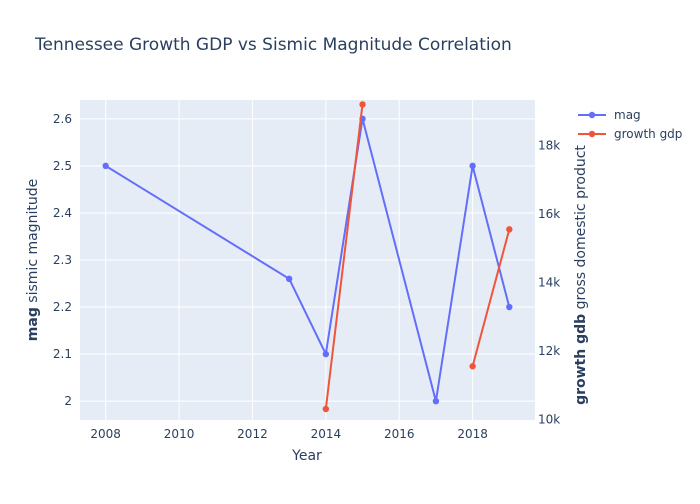 The image size is (700, 504). What do you see at coordinates (549, 214) in the screenshot?
I see `y2-tick-label: 16k` at bounding box center [549, 214].